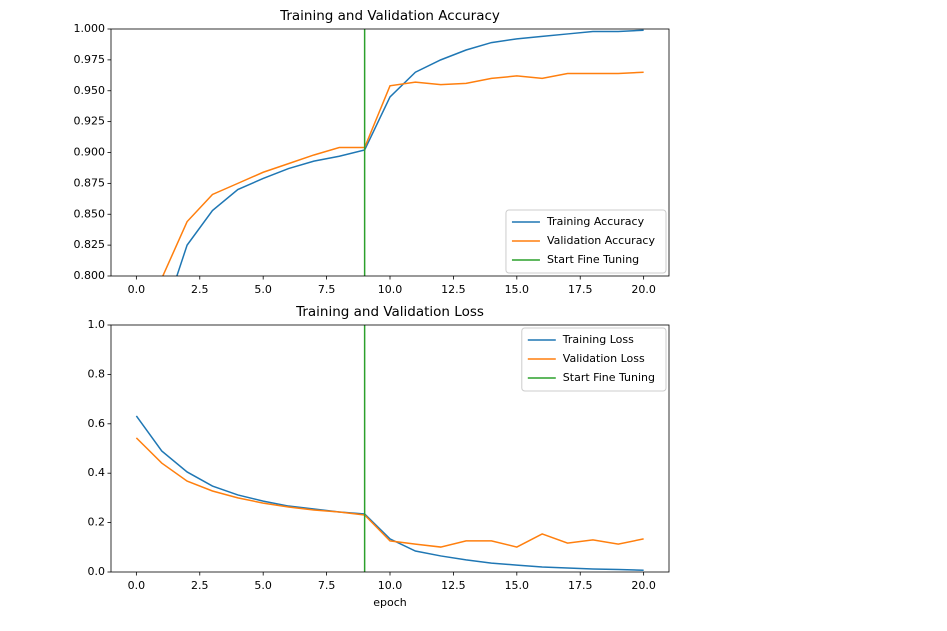 The image size is (947, 631). I want to click on legend-label: Training Loss, so click(598, 339).